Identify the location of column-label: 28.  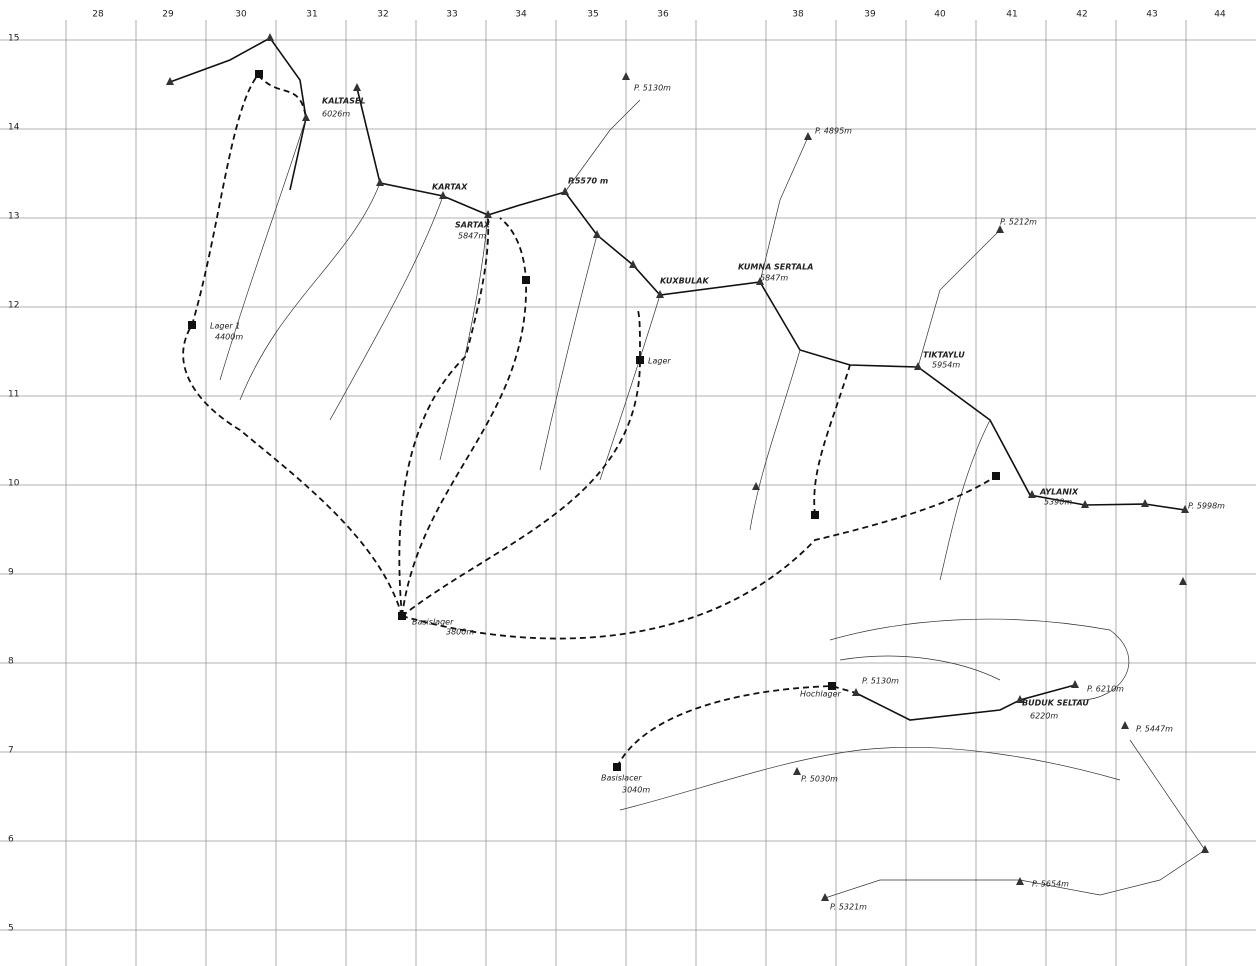
(98, 15).